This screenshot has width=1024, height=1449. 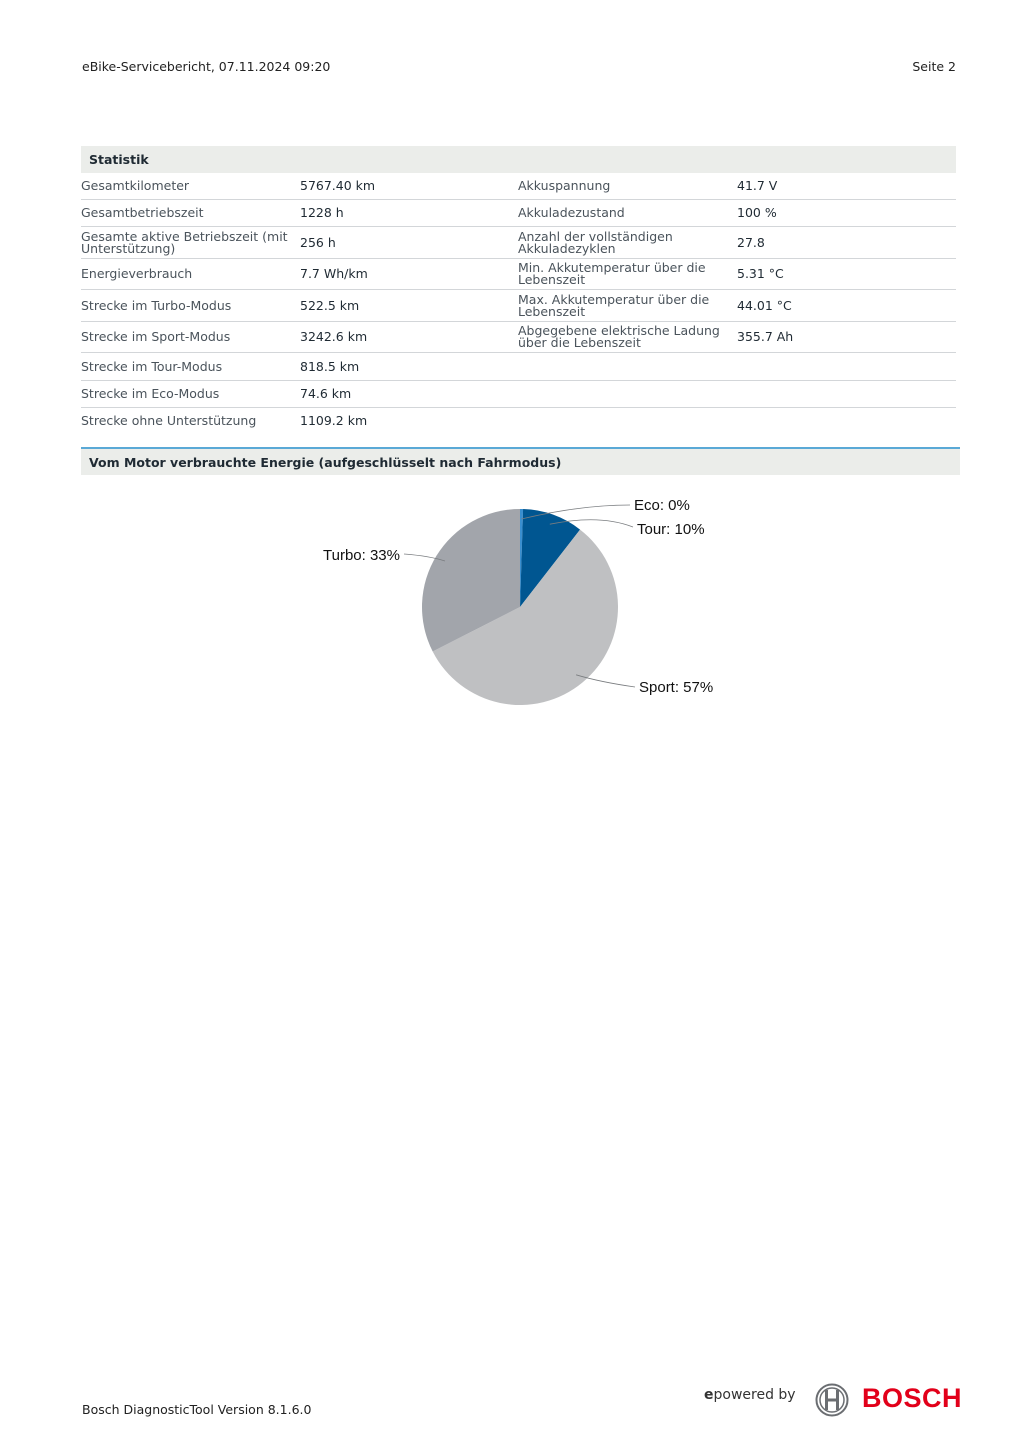 What do you see at coordinates (912, 1398) in the screenshot?
I see `bosch-brand: BOSCH` at bounding box center [912, 1398].